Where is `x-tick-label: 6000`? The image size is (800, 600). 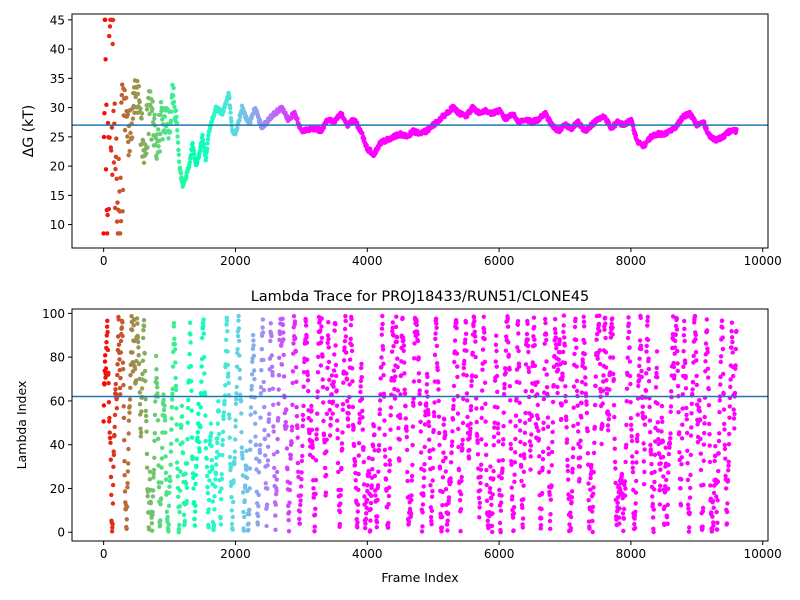 x-tick-label: 6000 is located at coordinates (499, 261).